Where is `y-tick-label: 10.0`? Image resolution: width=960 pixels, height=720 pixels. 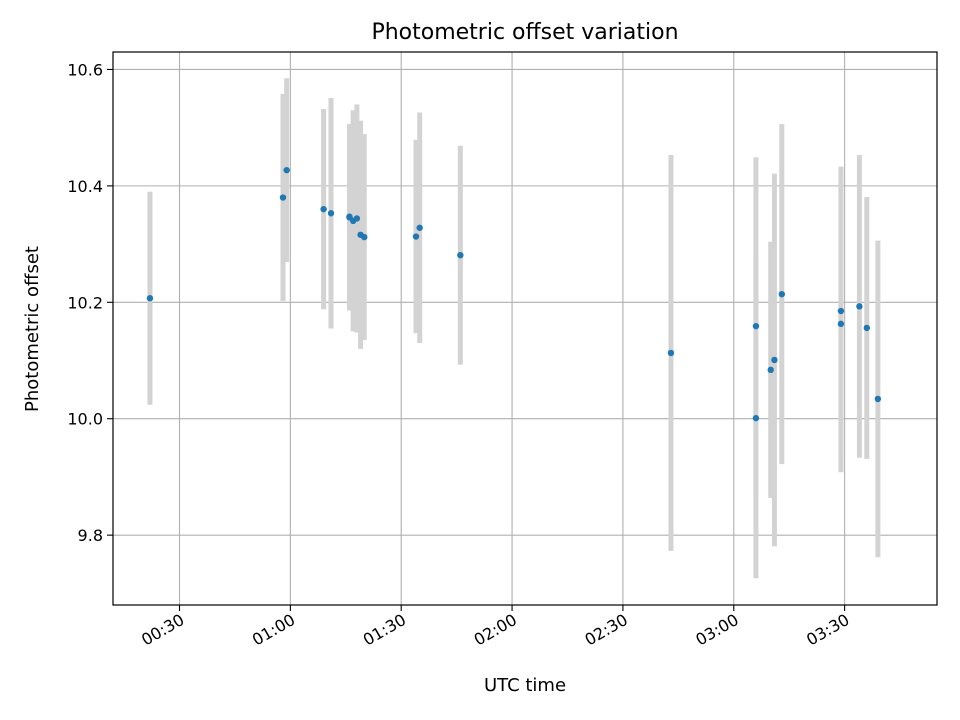 y-tick-label: 10.0 is located at coordinates (85, 419).